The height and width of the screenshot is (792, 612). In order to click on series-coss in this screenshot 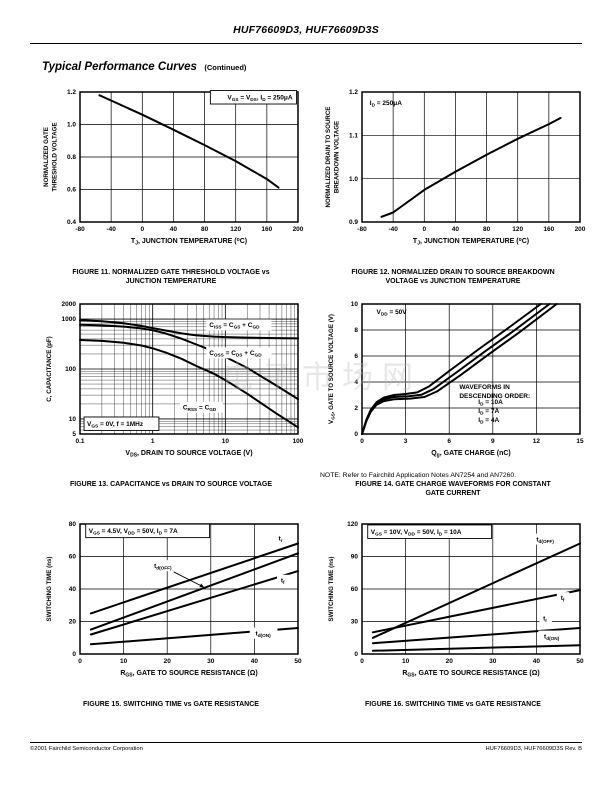, I will do `click(189, 362)`.